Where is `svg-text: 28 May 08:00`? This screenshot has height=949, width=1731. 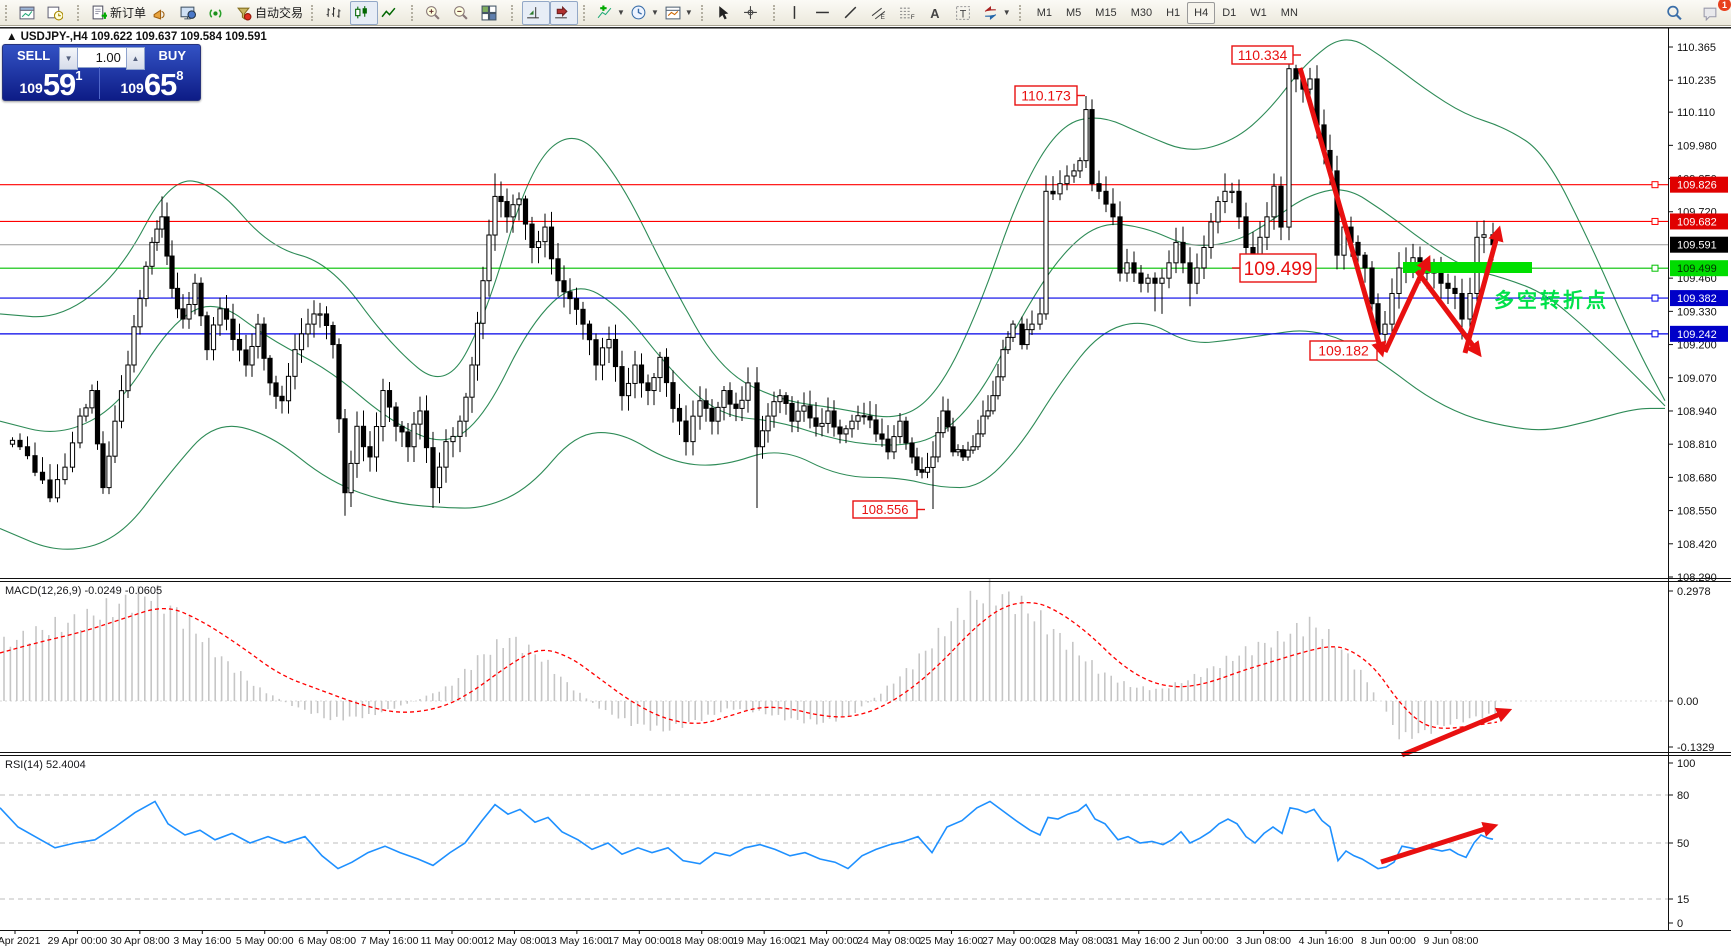 svg-text: 28 May 08:00 is located at coordinates (1076, 941).